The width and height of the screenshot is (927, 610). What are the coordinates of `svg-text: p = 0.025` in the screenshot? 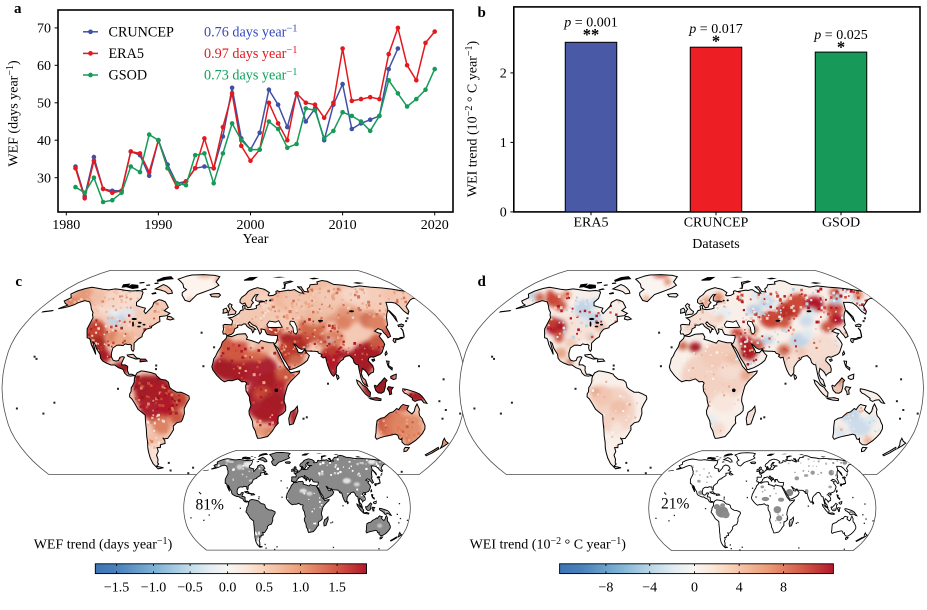 It's located at (840, 35).